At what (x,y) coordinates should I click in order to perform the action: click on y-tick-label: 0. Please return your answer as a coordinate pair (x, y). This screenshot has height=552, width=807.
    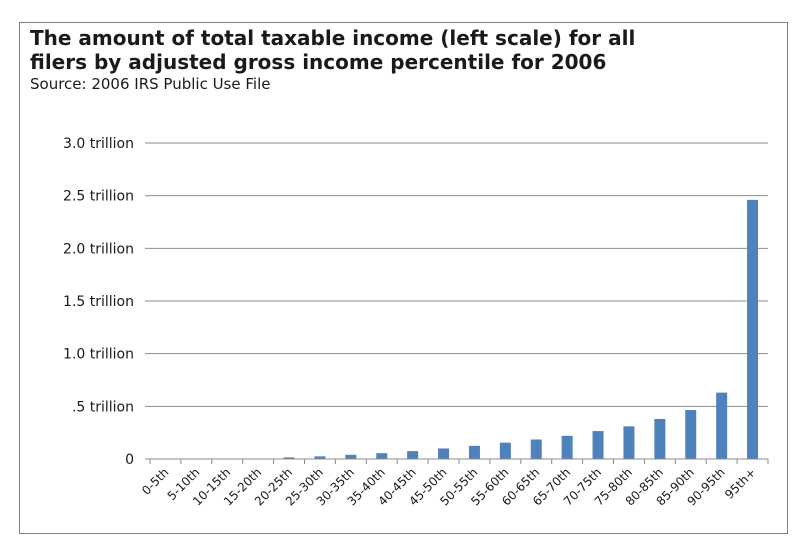
    Looking at the image, I should click on (129, 460).